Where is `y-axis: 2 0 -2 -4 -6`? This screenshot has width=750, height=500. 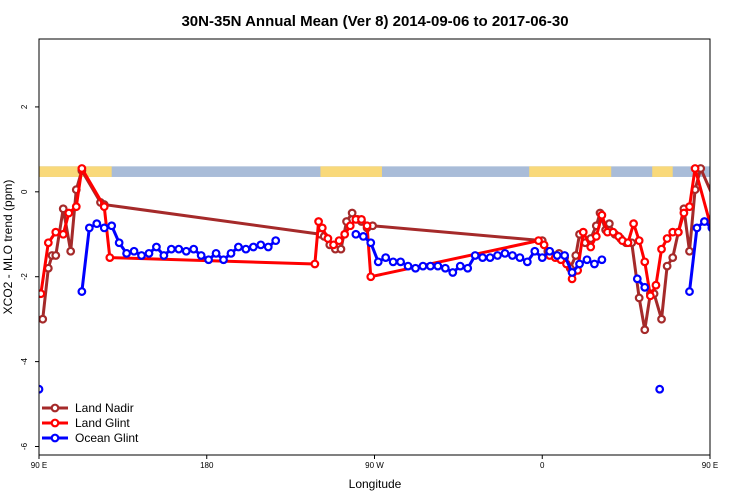 y-axis: 2 0 -2 -4 -6 is located at coordinates (29, 277).